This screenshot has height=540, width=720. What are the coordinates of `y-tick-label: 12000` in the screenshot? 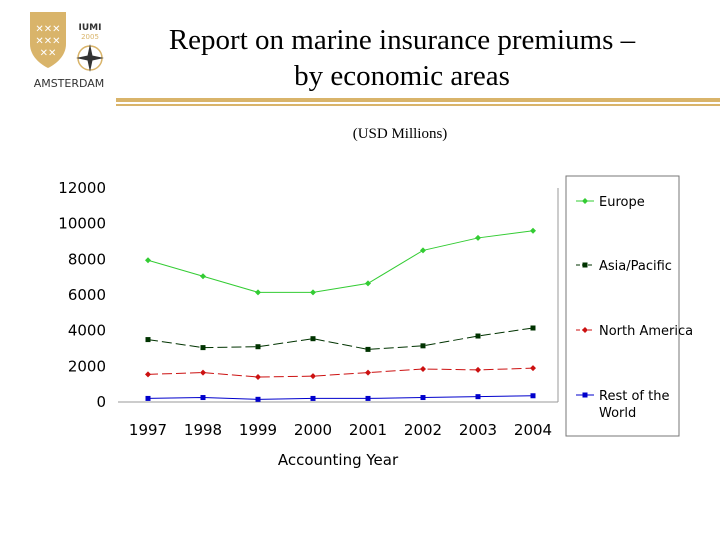 It's located at (82, 188).